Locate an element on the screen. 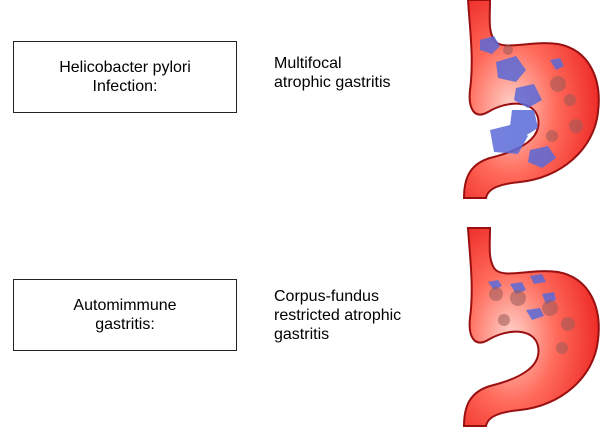  etiology-label: Automimmune gastritis: is located at coordinates (125, 315).